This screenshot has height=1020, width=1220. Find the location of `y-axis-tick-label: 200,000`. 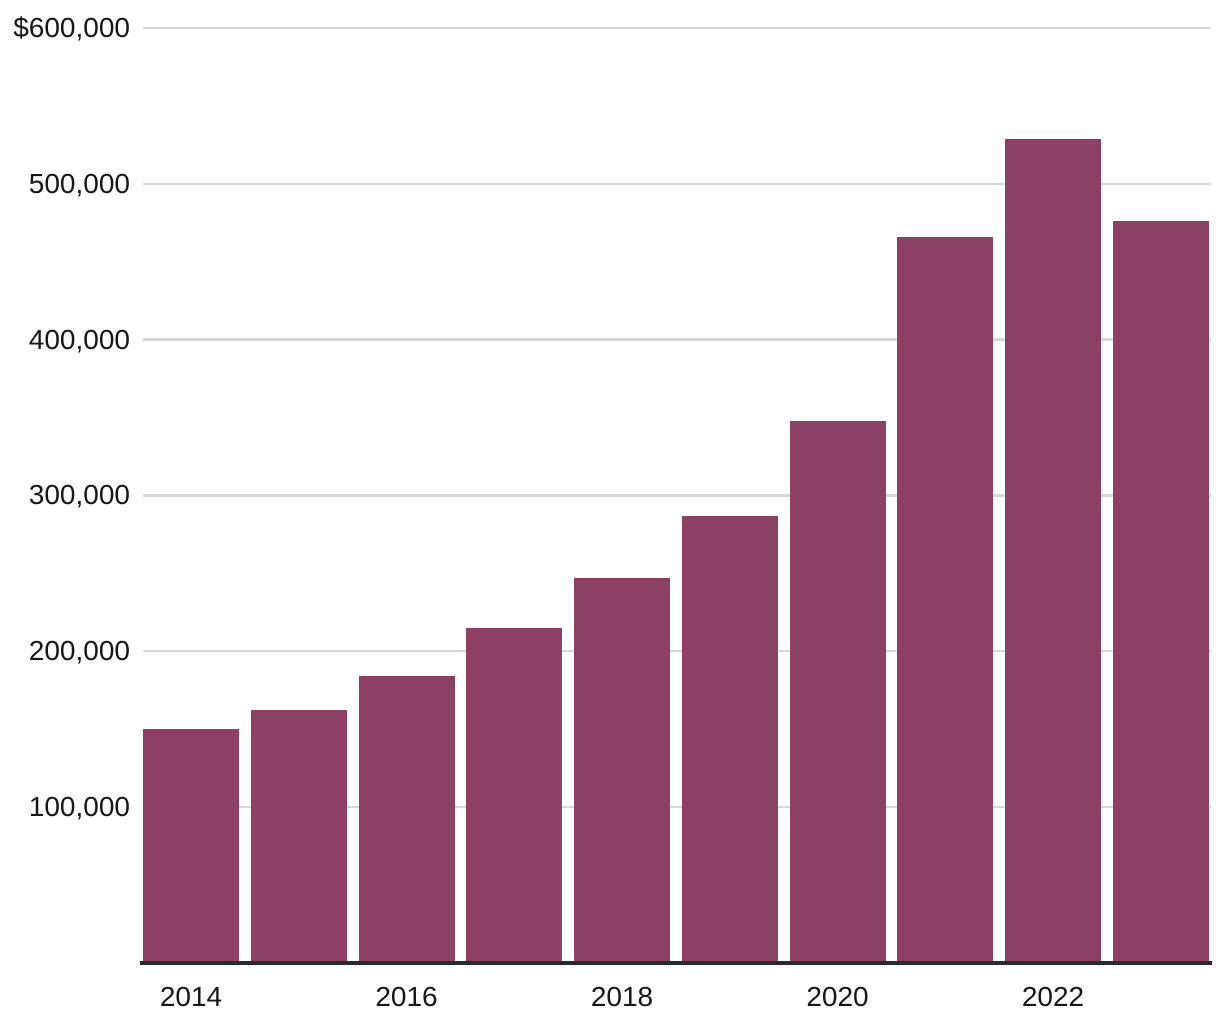

y-axis-tick-label: 200,000 is located at coordinates (79, 651).